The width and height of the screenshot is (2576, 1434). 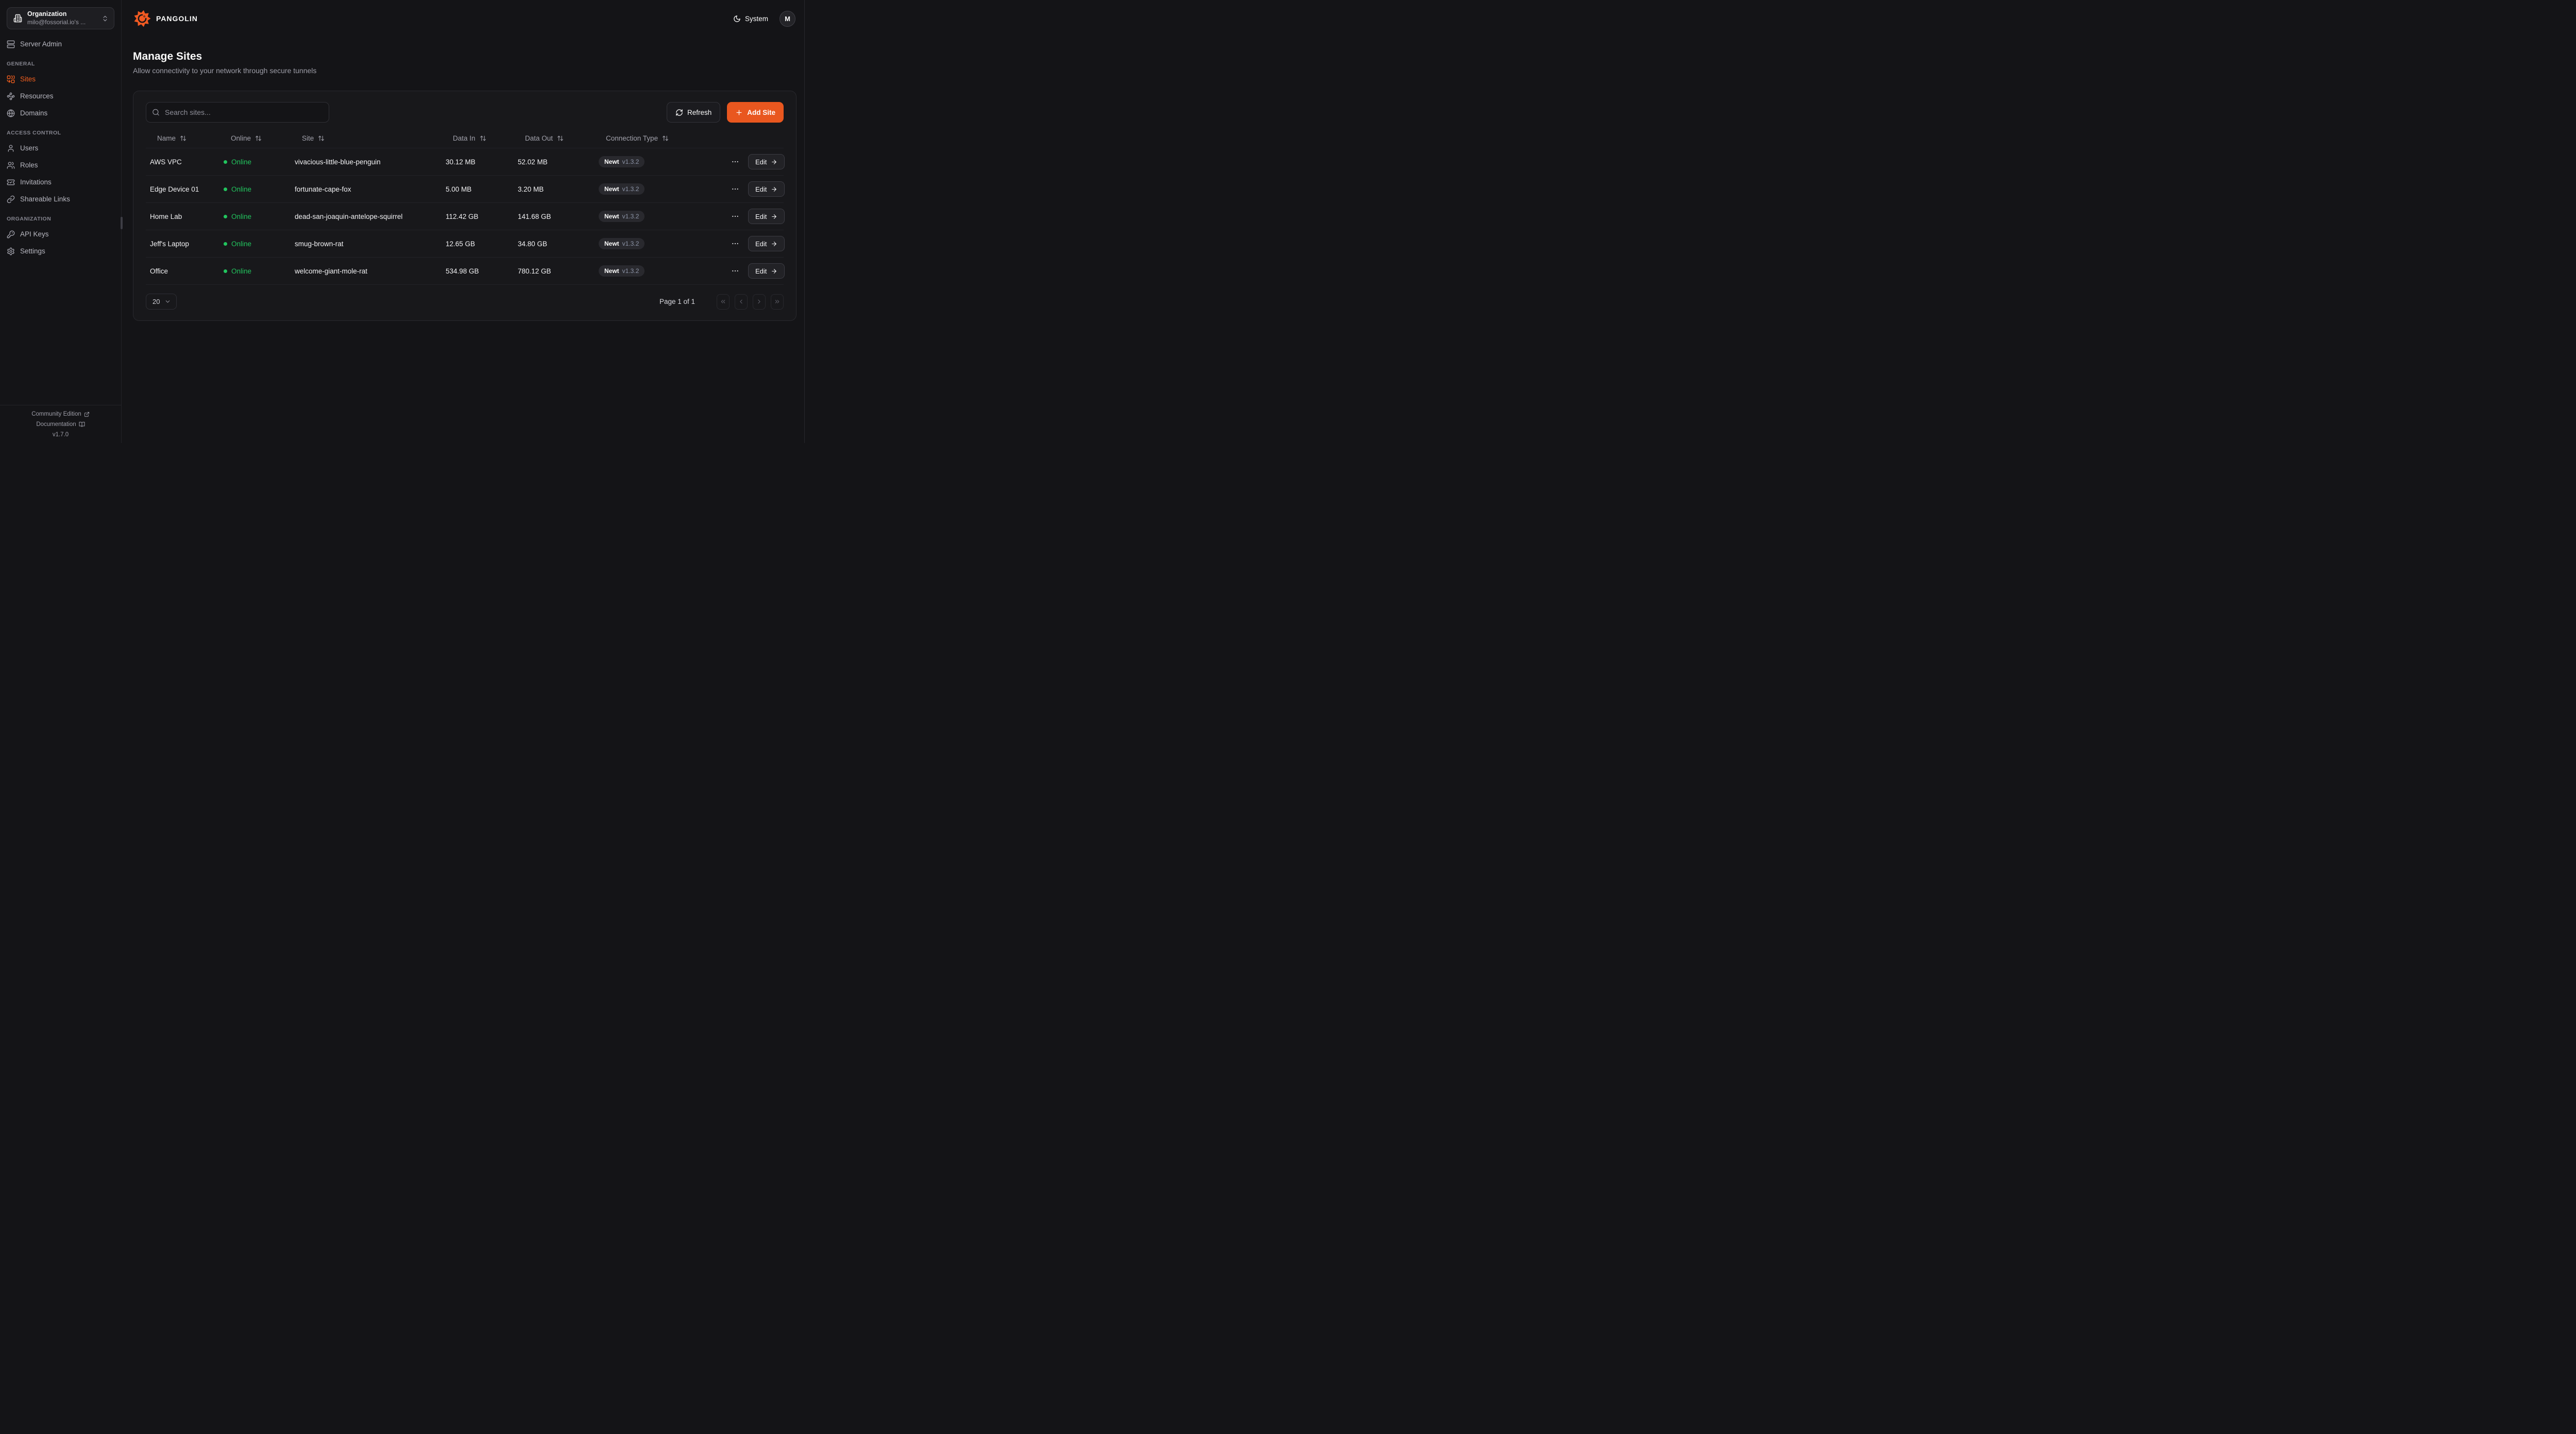 What do you see at coordinates (21, 64) in the screenshot?
I see `sidebar-section-general: GENERAL` at bounding box center [21, 64].